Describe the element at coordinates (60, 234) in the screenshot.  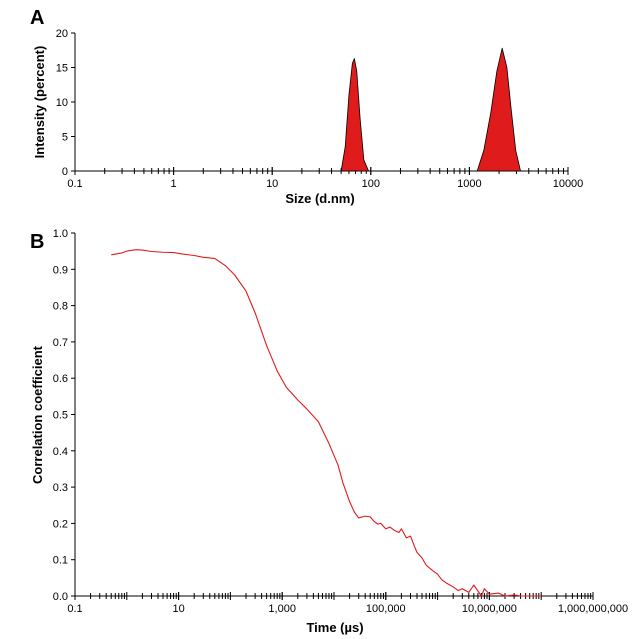
I see `y-tick-label: 1.0` at that location.